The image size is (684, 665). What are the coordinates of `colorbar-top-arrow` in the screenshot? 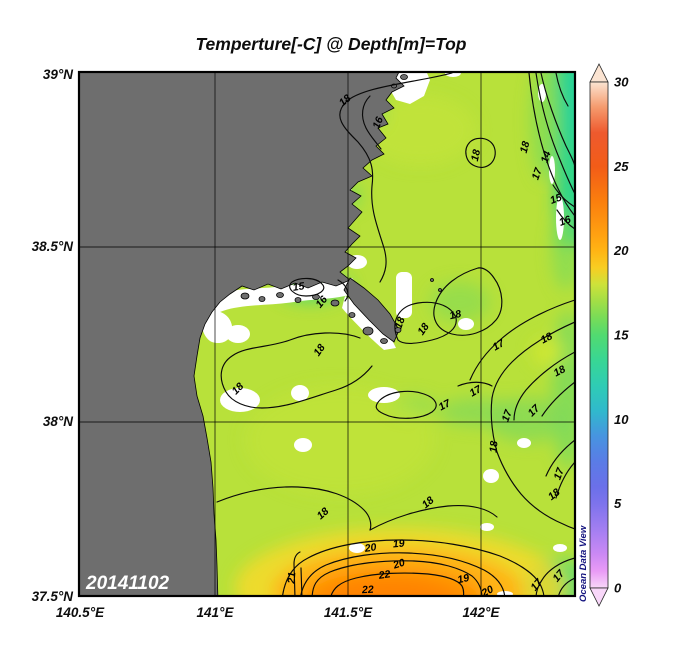 It's located at (599, 73).